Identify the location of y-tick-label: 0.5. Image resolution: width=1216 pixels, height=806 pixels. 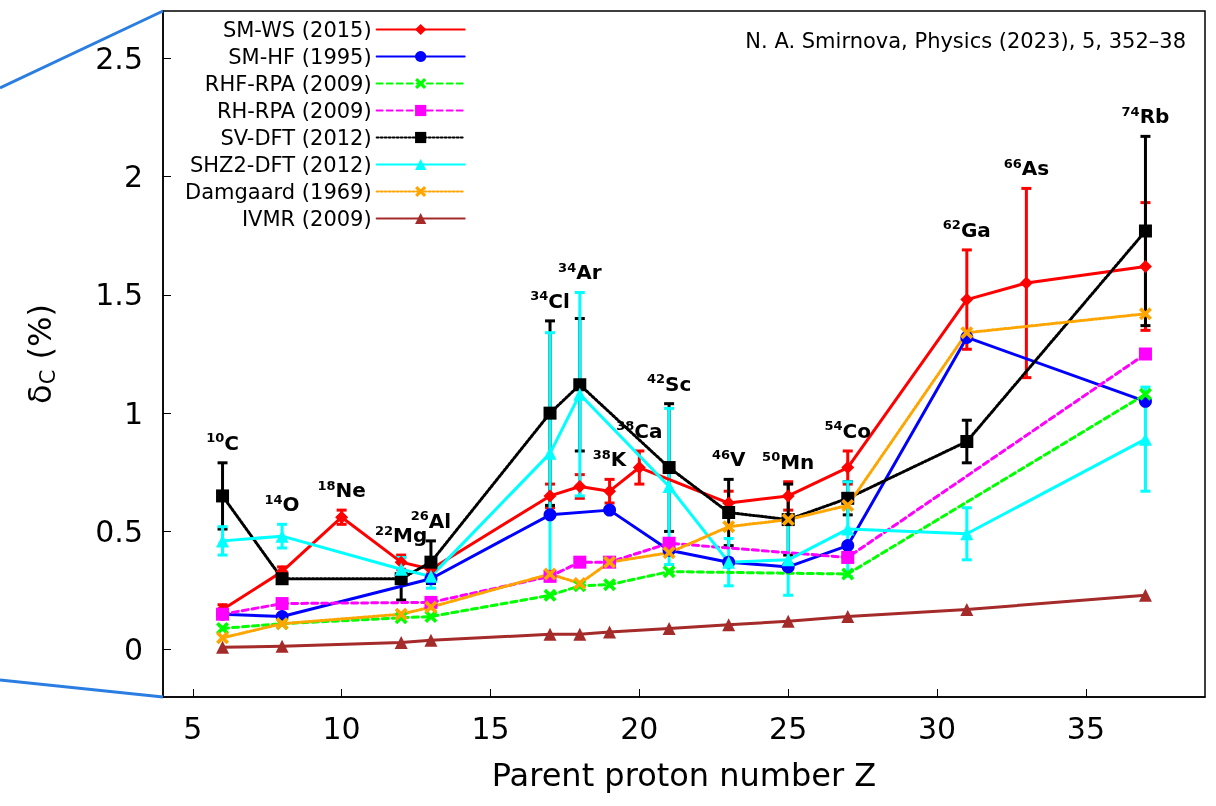
(119, 531).